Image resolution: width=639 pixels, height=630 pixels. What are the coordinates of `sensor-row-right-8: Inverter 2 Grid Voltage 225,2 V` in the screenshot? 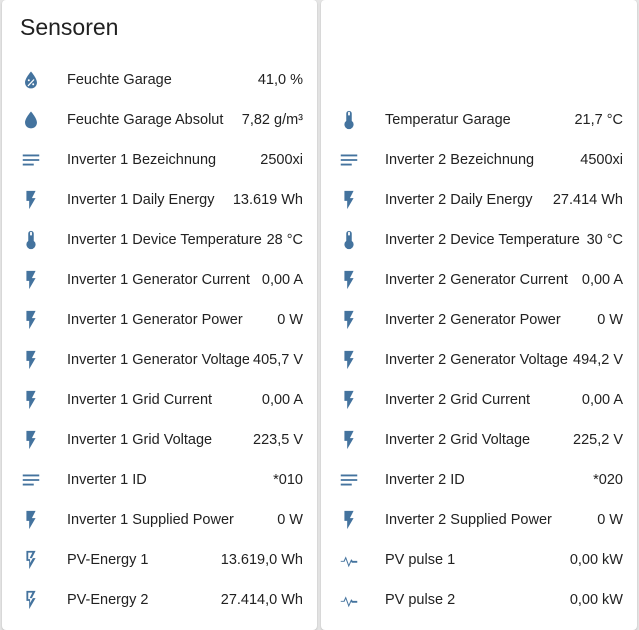 It's located at (479, 440).